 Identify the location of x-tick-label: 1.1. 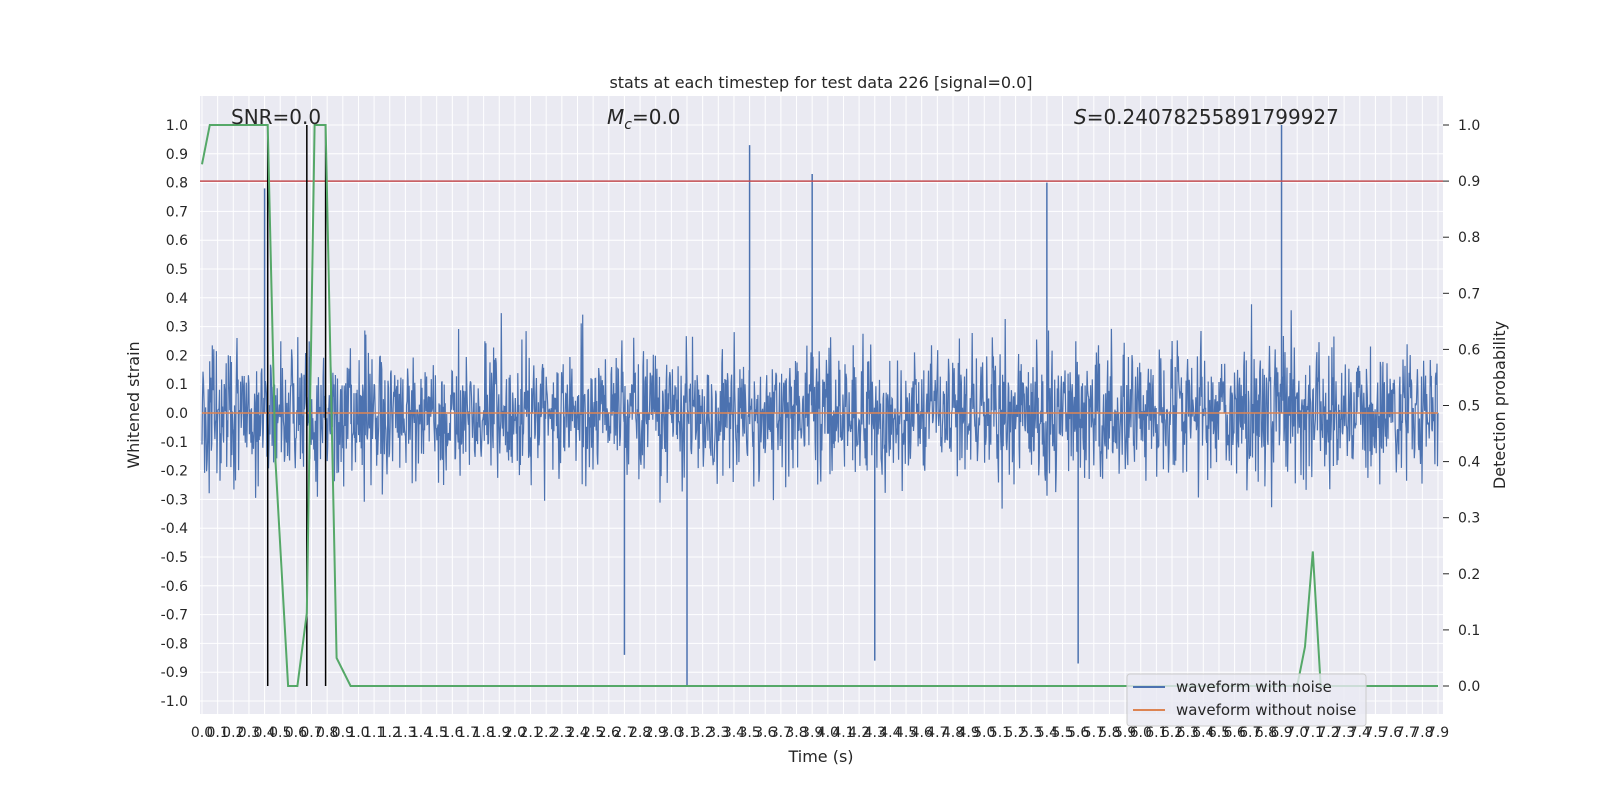
(374, 733).